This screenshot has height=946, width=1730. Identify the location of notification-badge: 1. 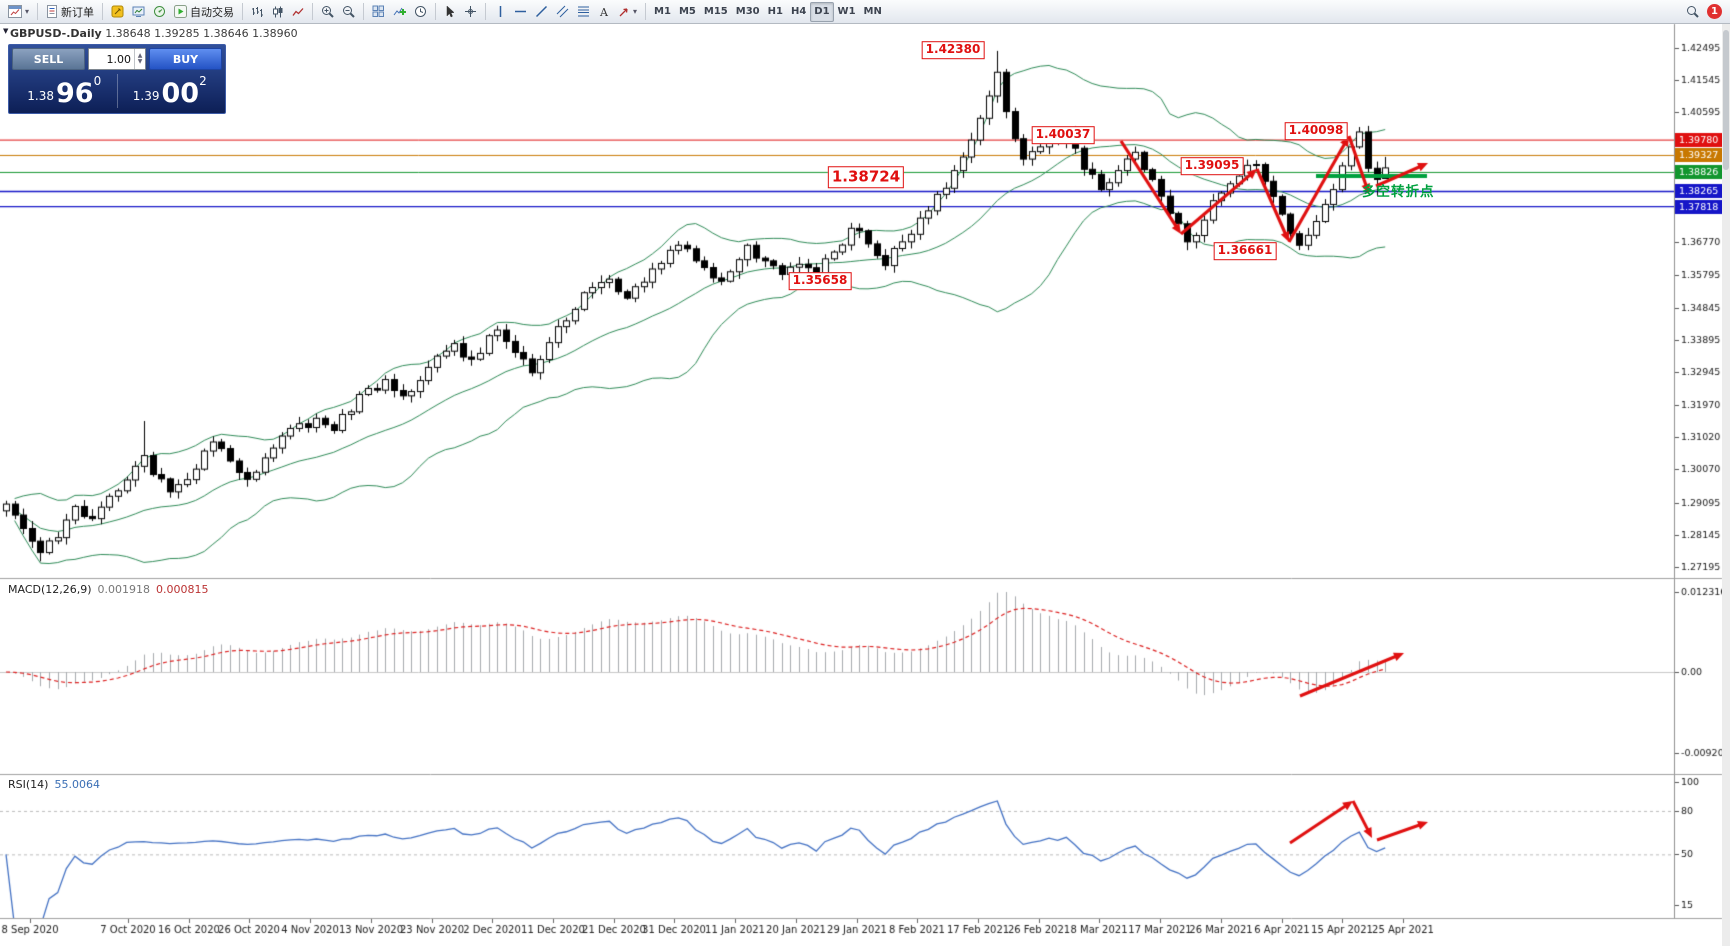
(1714, 12).